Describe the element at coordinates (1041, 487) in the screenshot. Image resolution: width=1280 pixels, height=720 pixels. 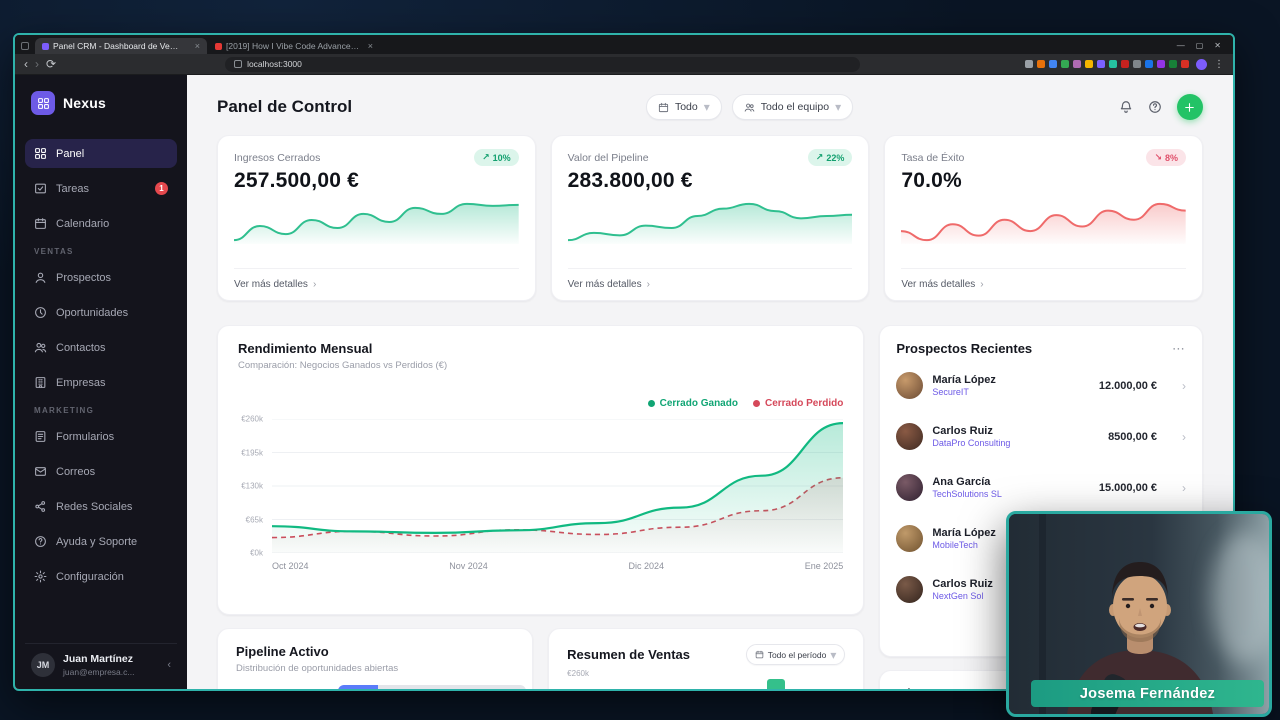
I see `prospect-row: Ana García TechSolutions SL 15.000,00 € ›` at that location.